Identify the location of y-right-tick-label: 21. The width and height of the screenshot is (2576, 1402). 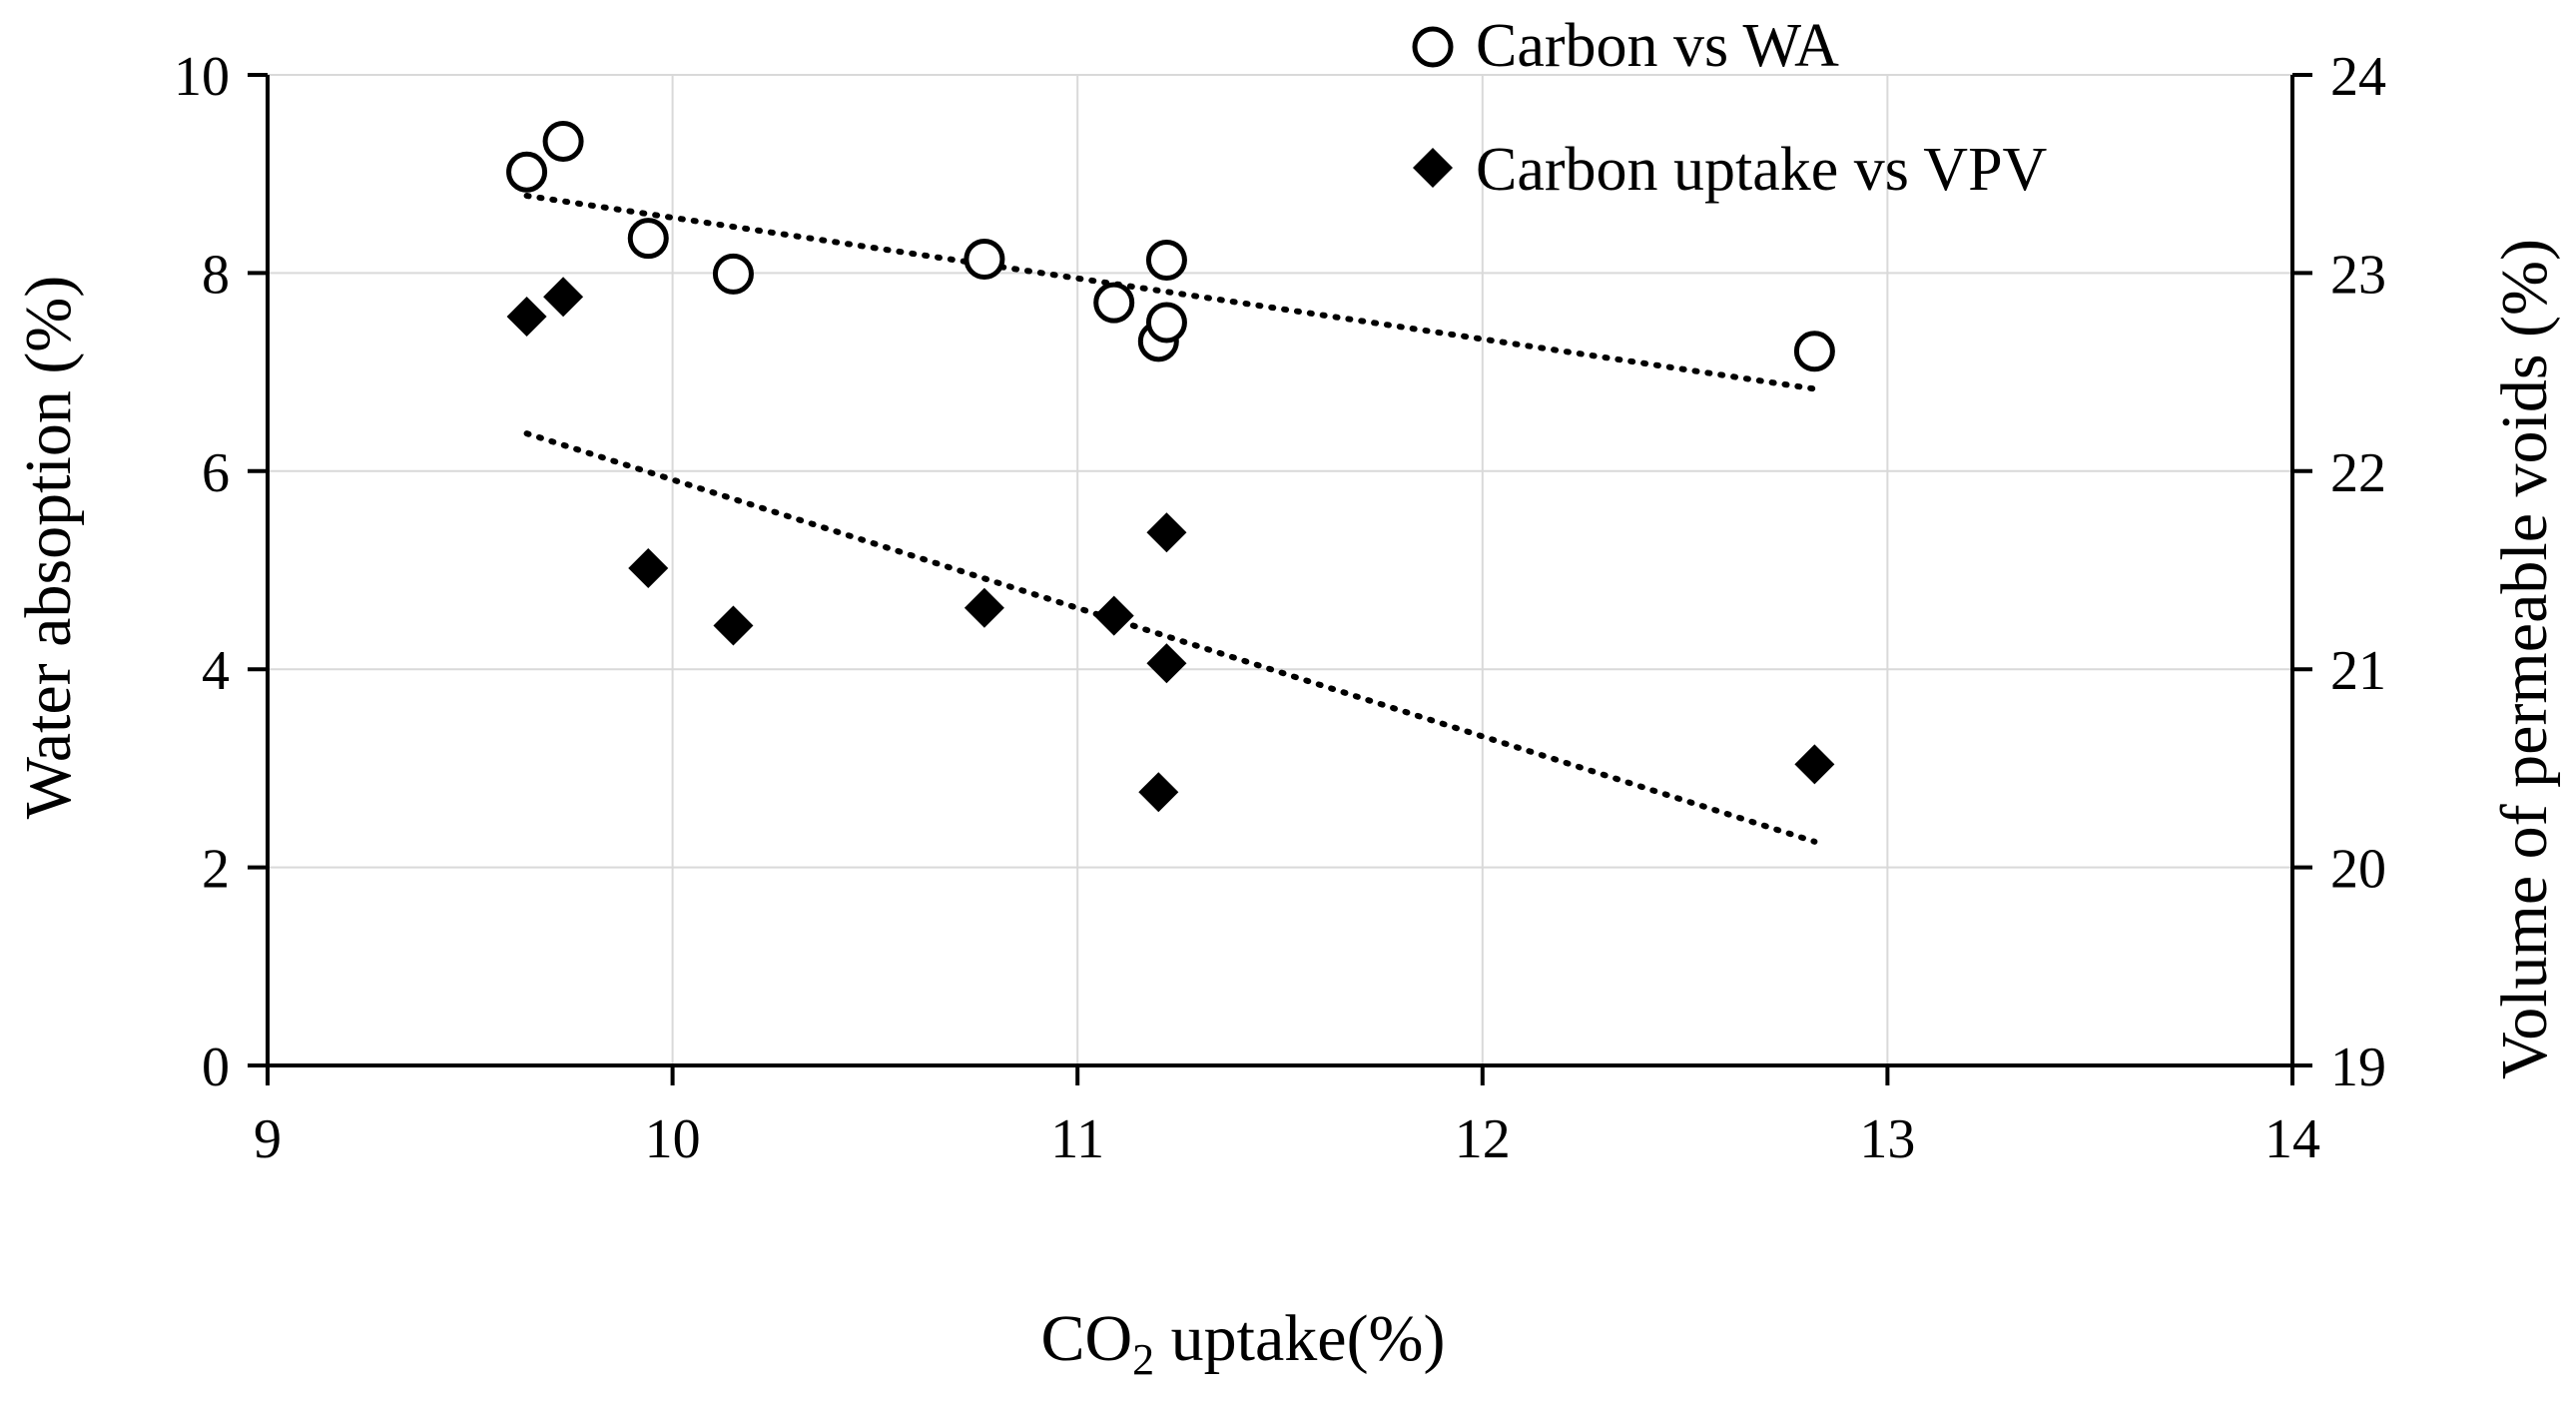
(2358, 671).